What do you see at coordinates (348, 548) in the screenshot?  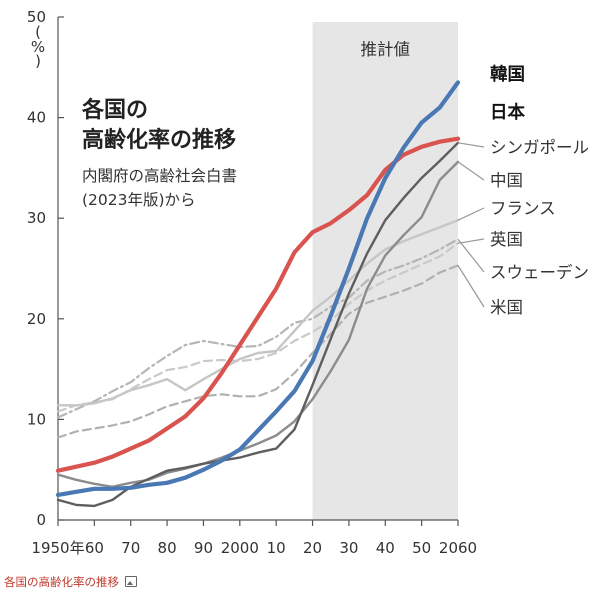 I see `x-tick-label: 30` at bounding box center [348, 548].